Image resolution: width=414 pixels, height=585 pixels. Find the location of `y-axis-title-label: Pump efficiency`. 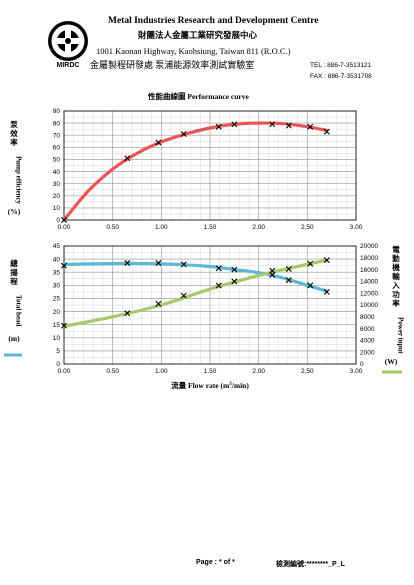

y-axis-title-label: Pump efficiency is located at coordinates (19, 180).